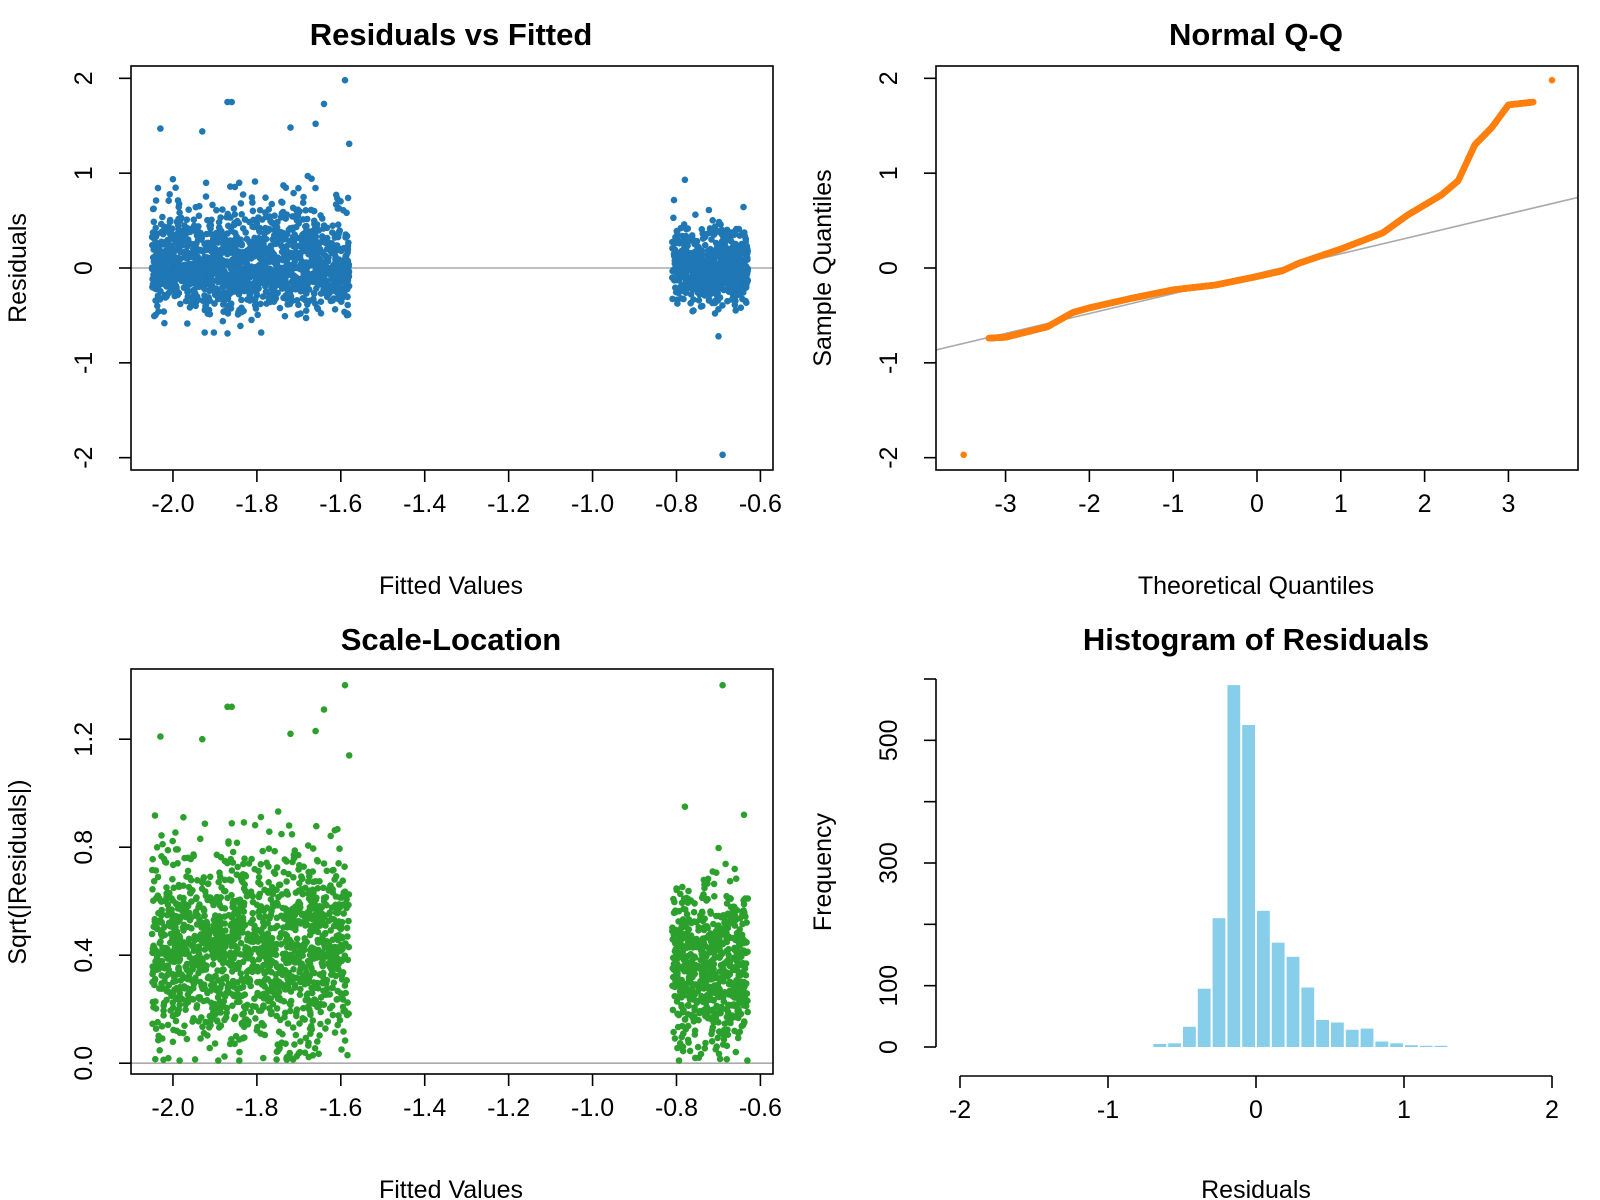  Describe the element at coordinates (823, 267) in the screenshot. I see `y-axis-label: Sample Quantiles` at that location.